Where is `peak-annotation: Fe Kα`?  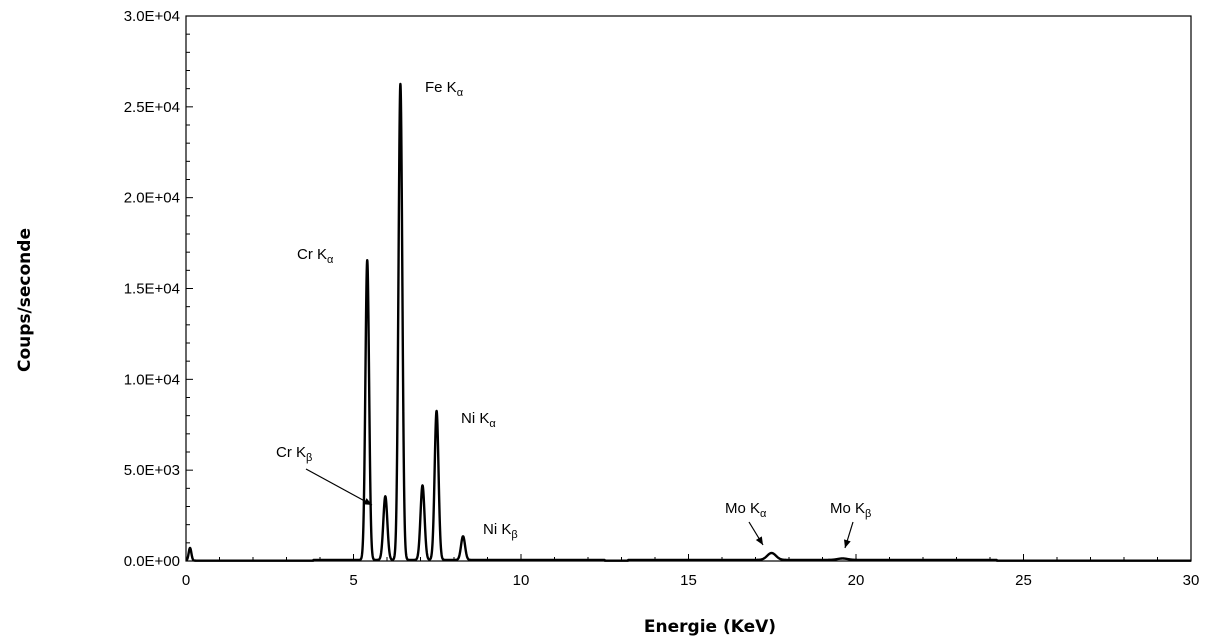
peak-annotation: Fe Kα is located at coordinates (444, 89).